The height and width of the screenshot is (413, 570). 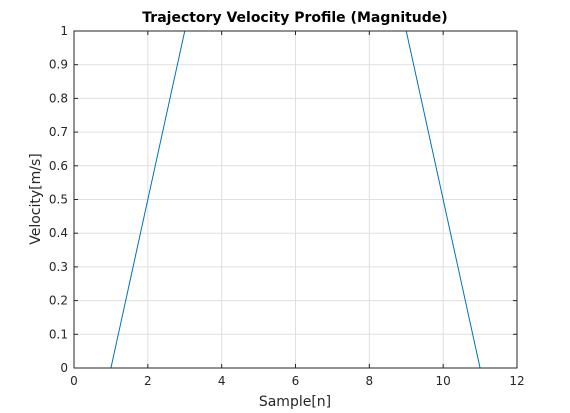 What do you see at coordinates (64, 368) in the screenshot?
I see `y-tick-label: 0` at bounding box center [64, 368].